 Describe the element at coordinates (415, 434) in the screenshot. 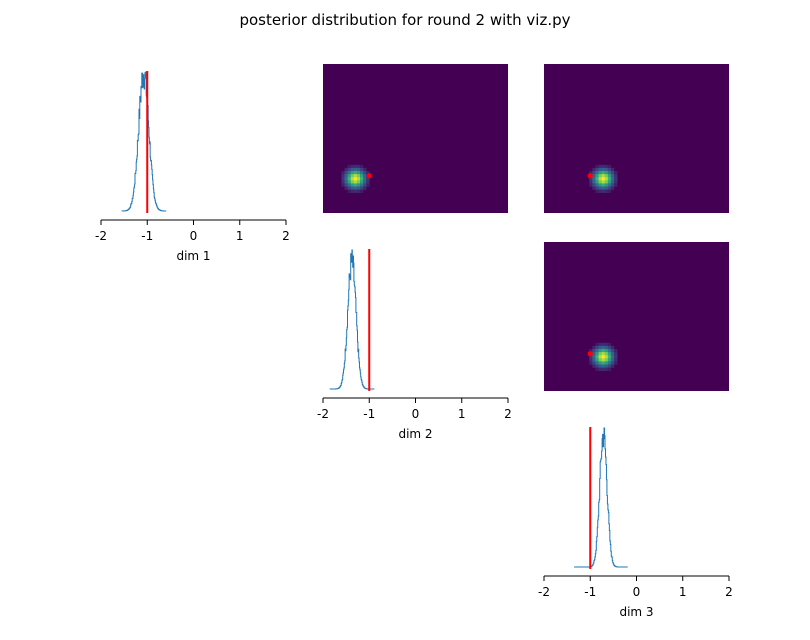

I see `x-axis-label: dim 2` at that location.